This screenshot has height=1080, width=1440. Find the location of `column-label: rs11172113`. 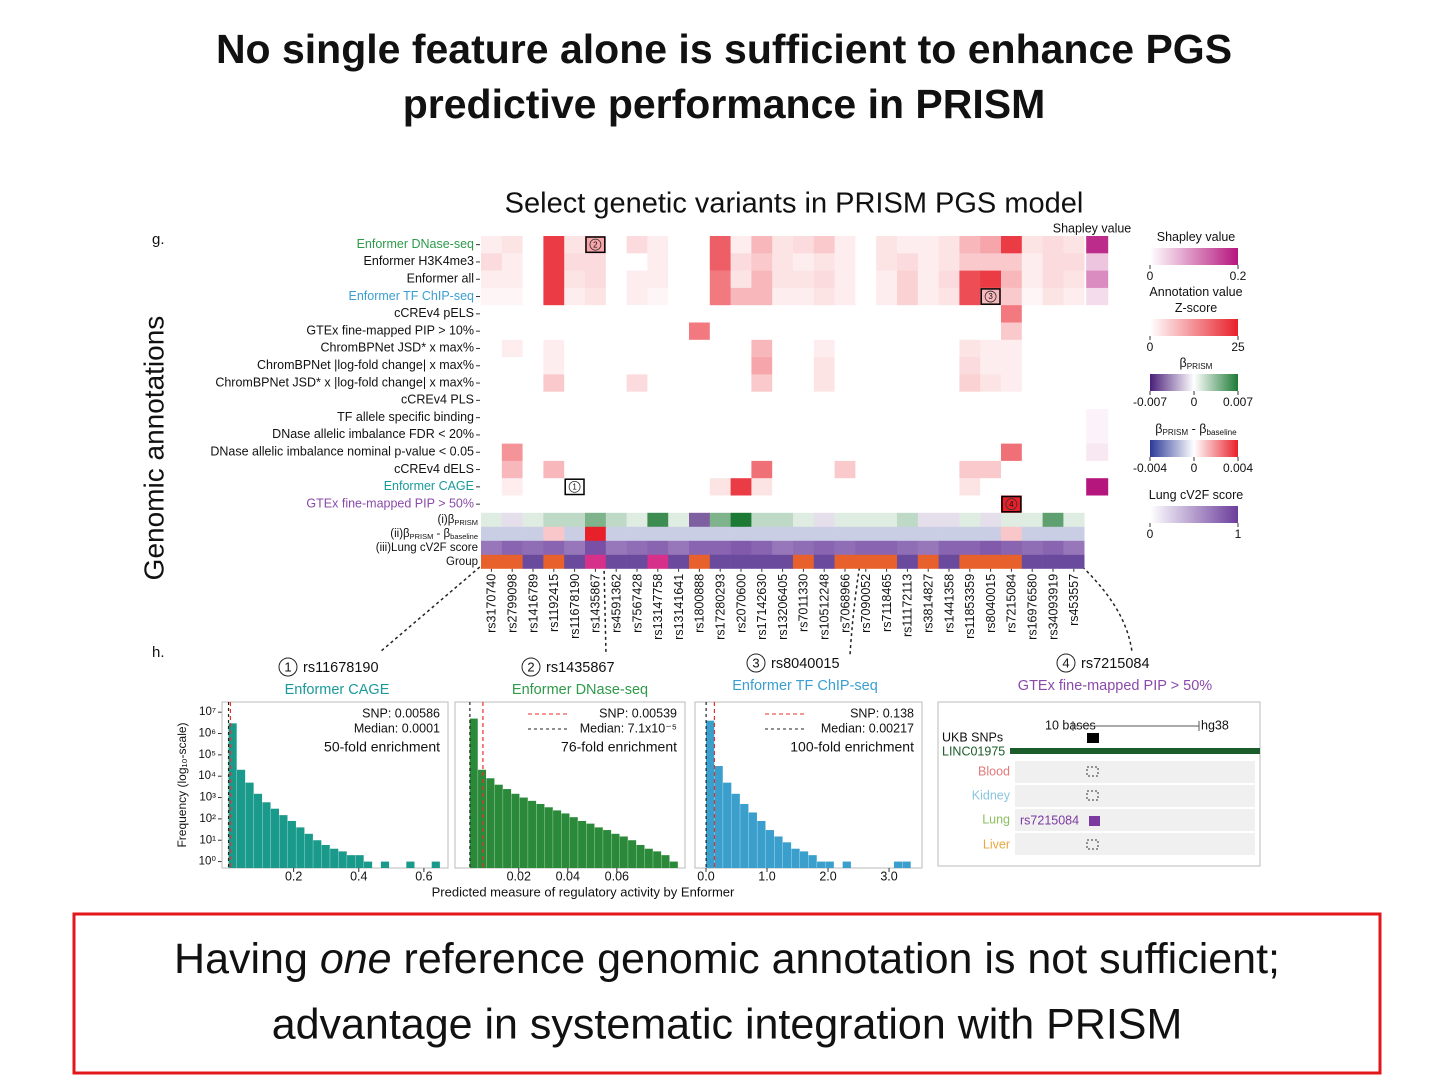

column-label: rs11172113 is located at coordinates (908, 605).